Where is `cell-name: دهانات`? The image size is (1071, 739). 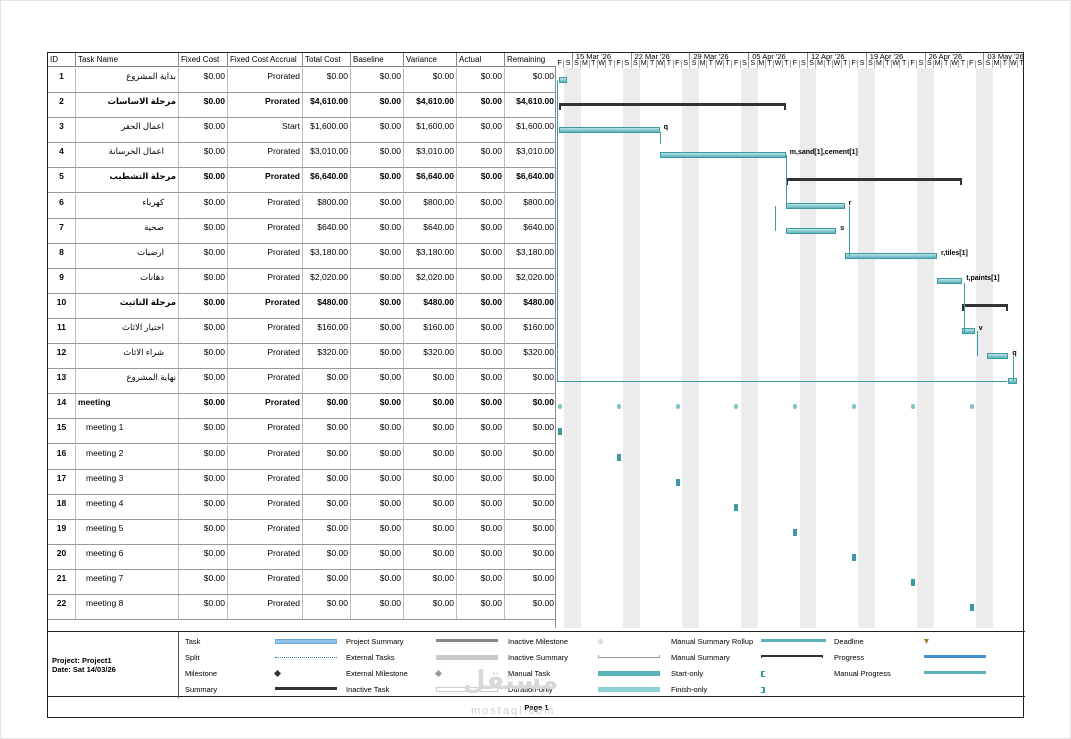 cell-name: دهانات is located at coordinates (127, 280).